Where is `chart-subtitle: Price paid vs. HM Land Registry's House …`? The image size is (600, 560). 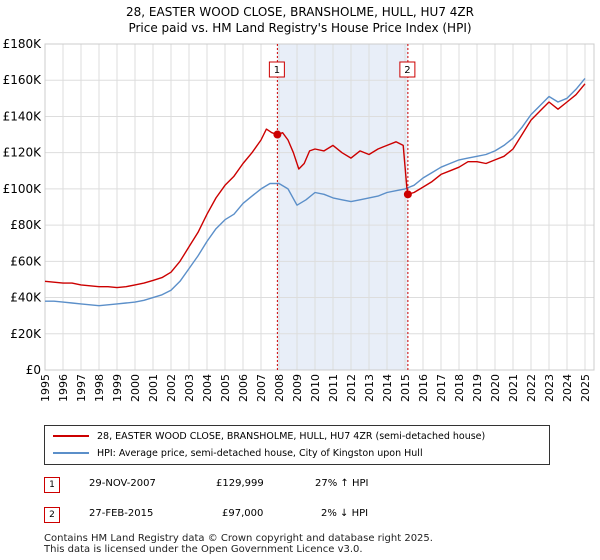 chart-subtitle: Price paid vs. HM Land Registry's House … is located at coordinates (300, 28).